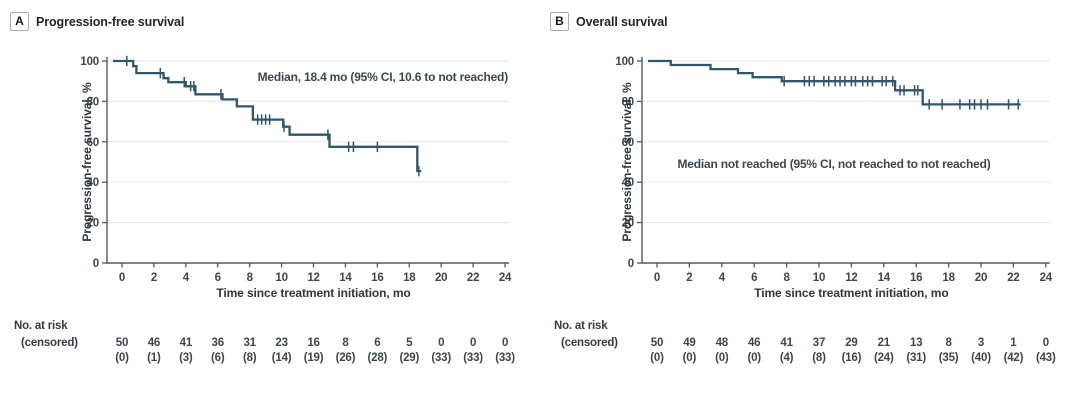 Image resolution: width=1080 pixels, height=400 pixels. Describe the element at coordinates (689, 343) in the screenshot. I see `at-risk-count: 49` at that location.